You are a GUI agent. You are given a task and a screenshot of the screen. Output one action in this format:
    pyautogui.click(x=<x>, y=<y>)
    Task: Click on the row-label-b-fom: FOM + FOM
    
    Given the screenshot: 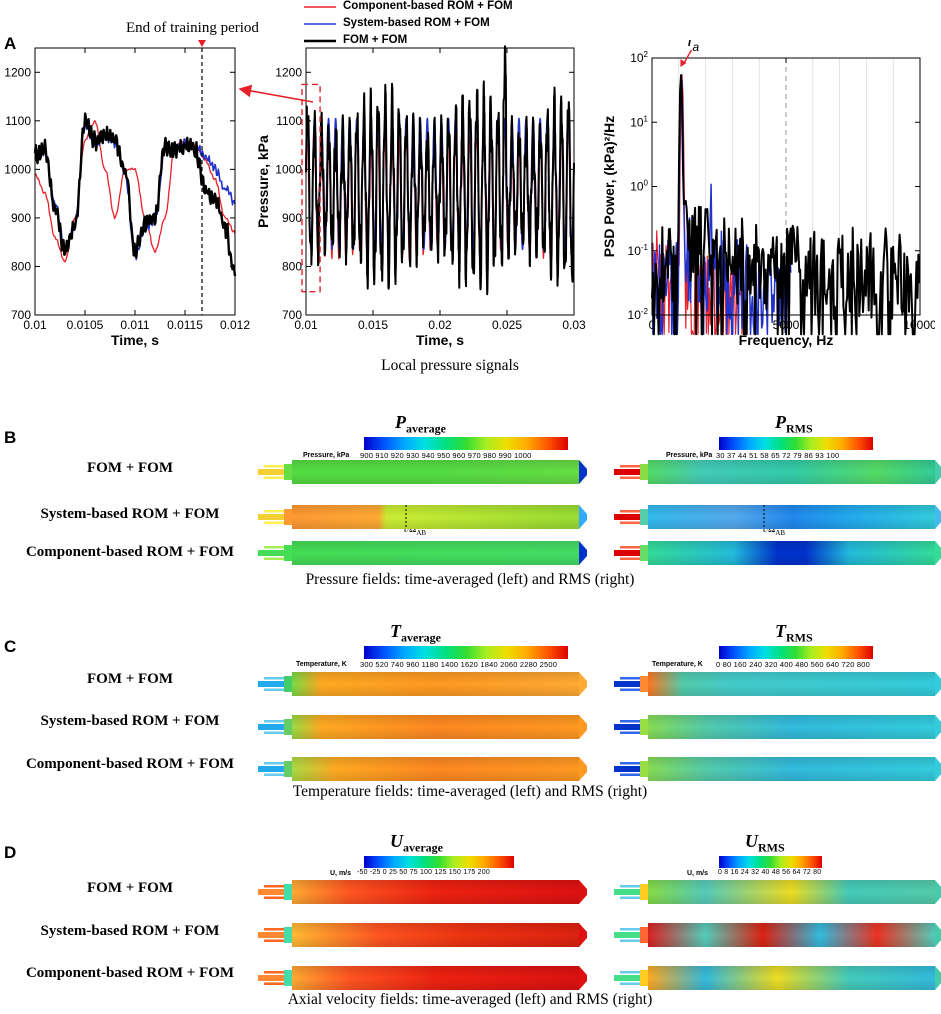 What is the action you would take?
    pyautogui.click(x=130, y=468)
    